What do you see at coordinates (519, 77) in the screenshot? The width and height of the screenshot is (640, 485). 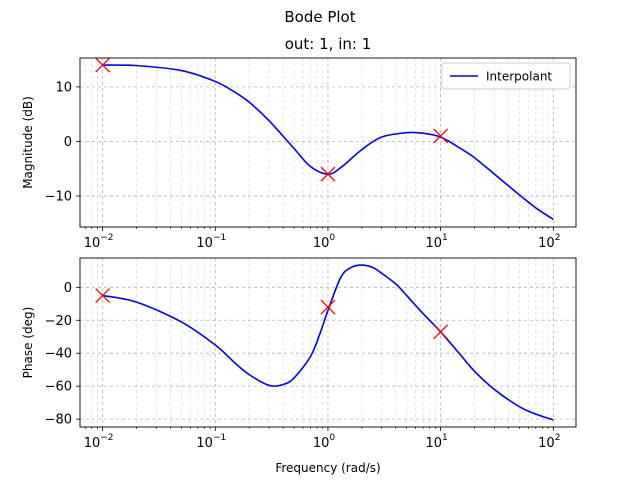 I see `legend-label: Interpolant` at bounding box center [519, 77].